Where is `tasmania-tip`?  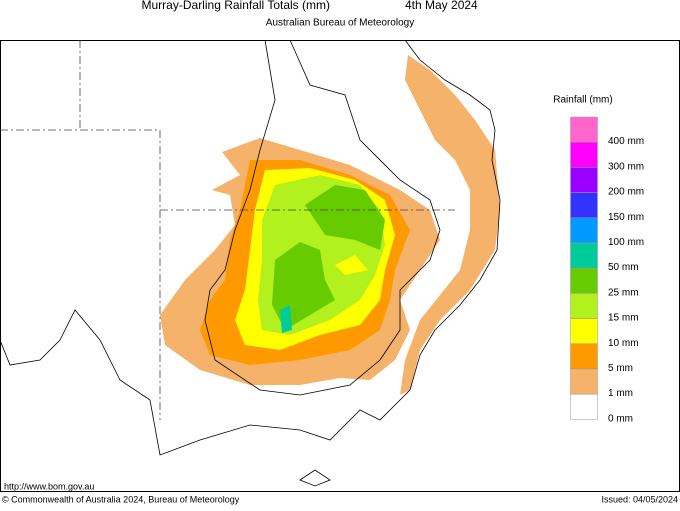
tasmania-tip is located at coordinates (315, 478).